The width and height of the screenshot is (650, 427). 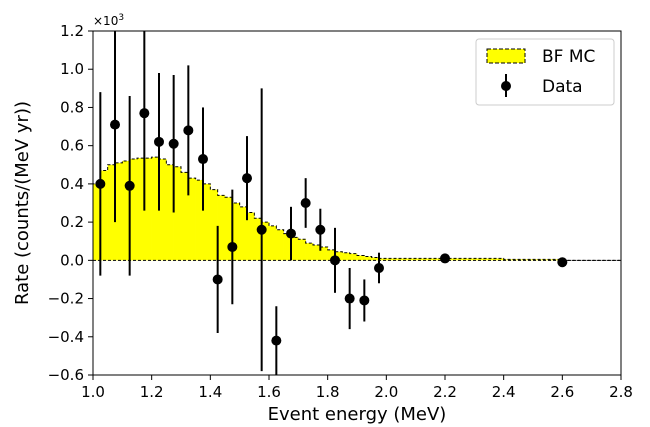 I want to click on x-tick-label: 2.6, so click(x=562, y=392).